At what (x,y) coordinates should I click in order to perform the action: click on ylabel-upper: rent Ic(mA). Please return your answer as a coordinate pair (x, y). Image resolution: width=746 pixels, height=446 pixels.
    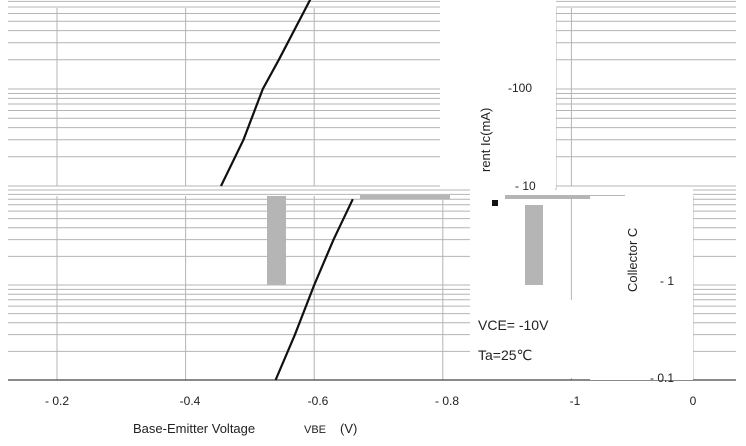
    Looking at the image, I should click on (485, 140).